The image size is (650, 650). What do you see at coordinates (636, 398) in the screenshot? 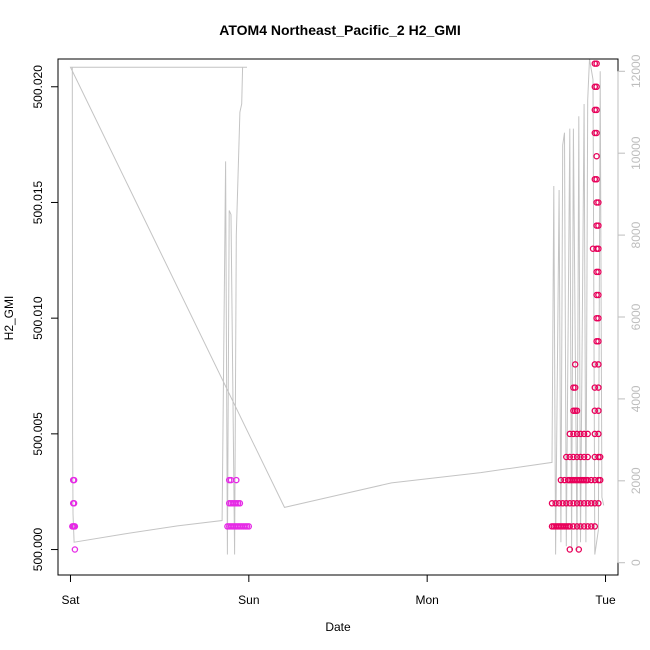
I see `y2-tick-label-2: 4000` at bounding box center [636, 398].